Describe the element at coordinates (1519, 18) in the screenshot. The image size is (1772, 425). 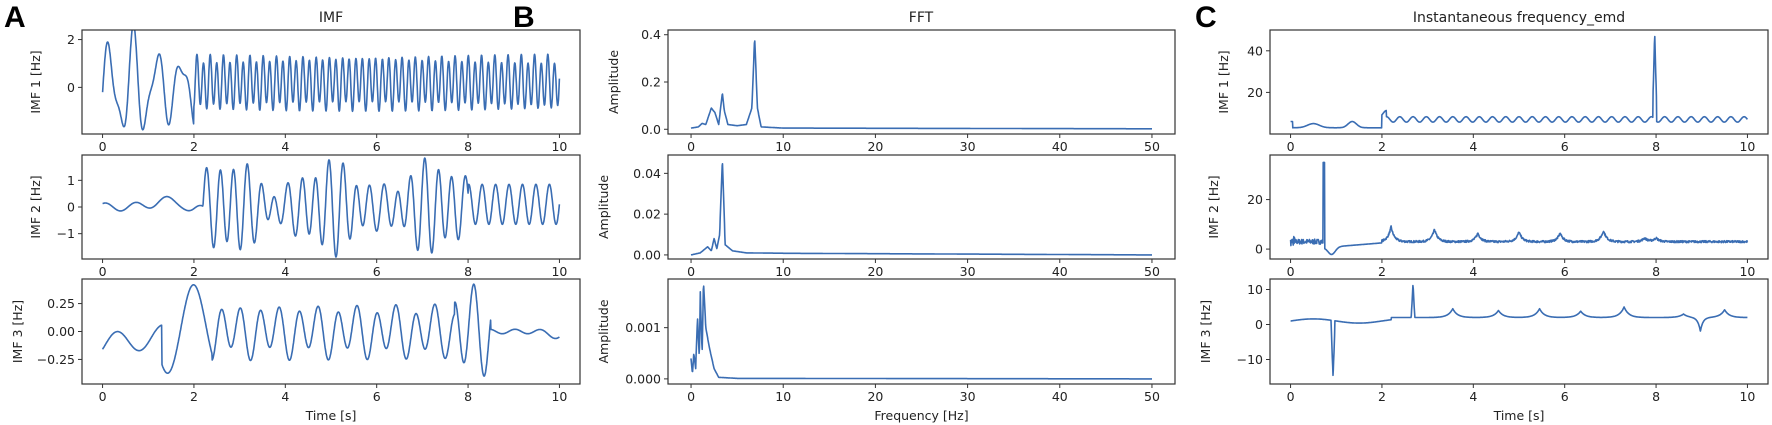
I see `panel-title-instantaneous-frequency: Instantaneous frequency_emd` at that location.